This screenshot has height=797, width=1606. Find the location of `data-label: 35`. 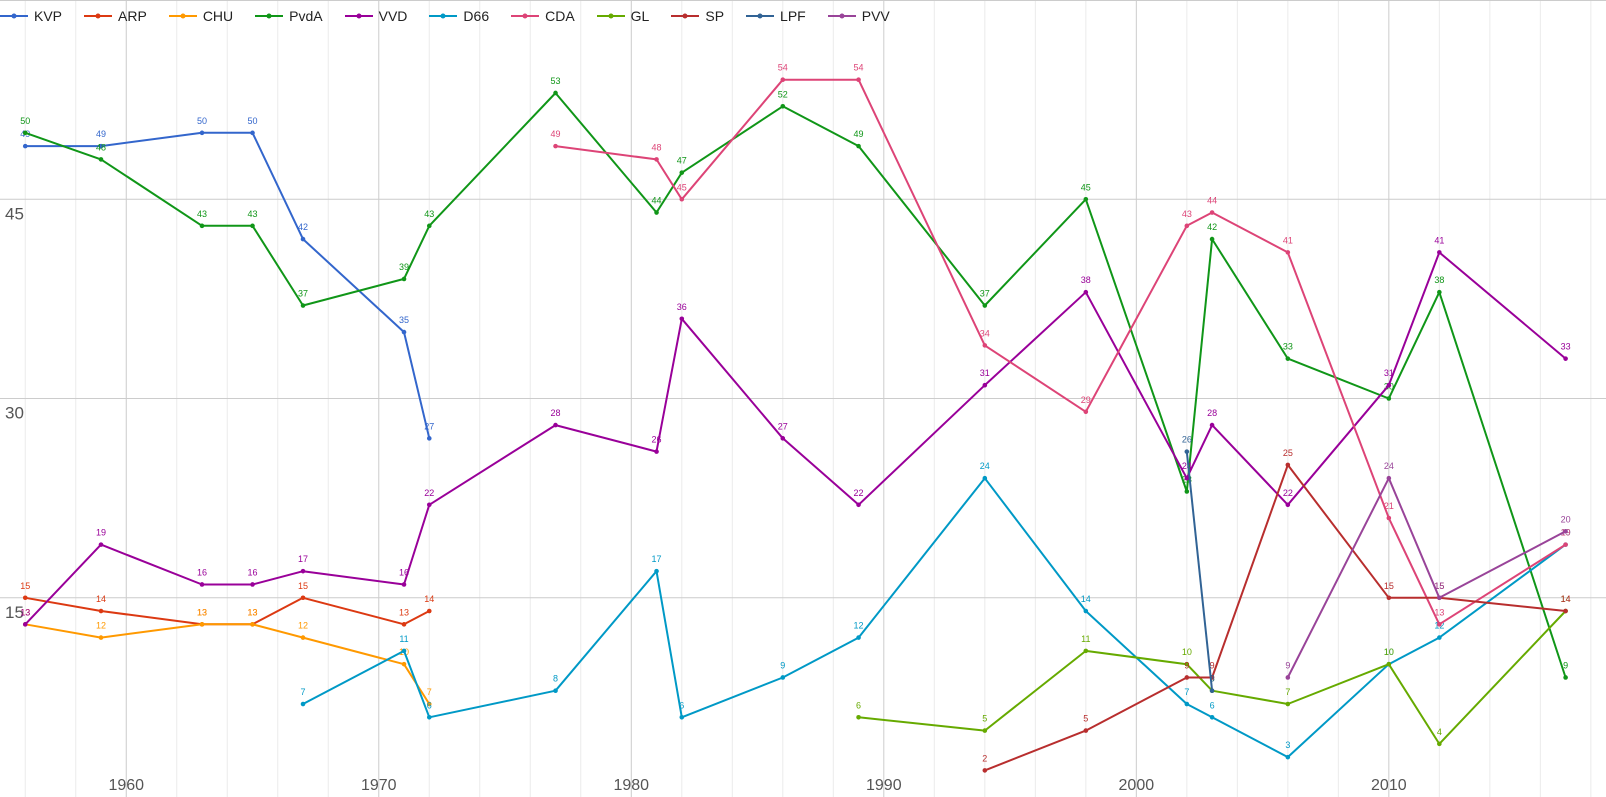

data-label: 35 is located at coordinates (404, 320).